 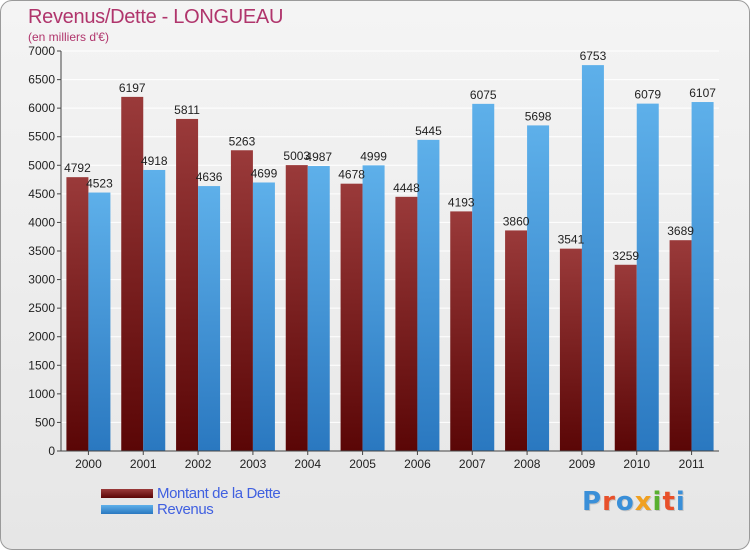 What do you see at coordinates (373, 308) in the screenshot?
I see `bar-revenue-2005` at bounding box center [373, 308].